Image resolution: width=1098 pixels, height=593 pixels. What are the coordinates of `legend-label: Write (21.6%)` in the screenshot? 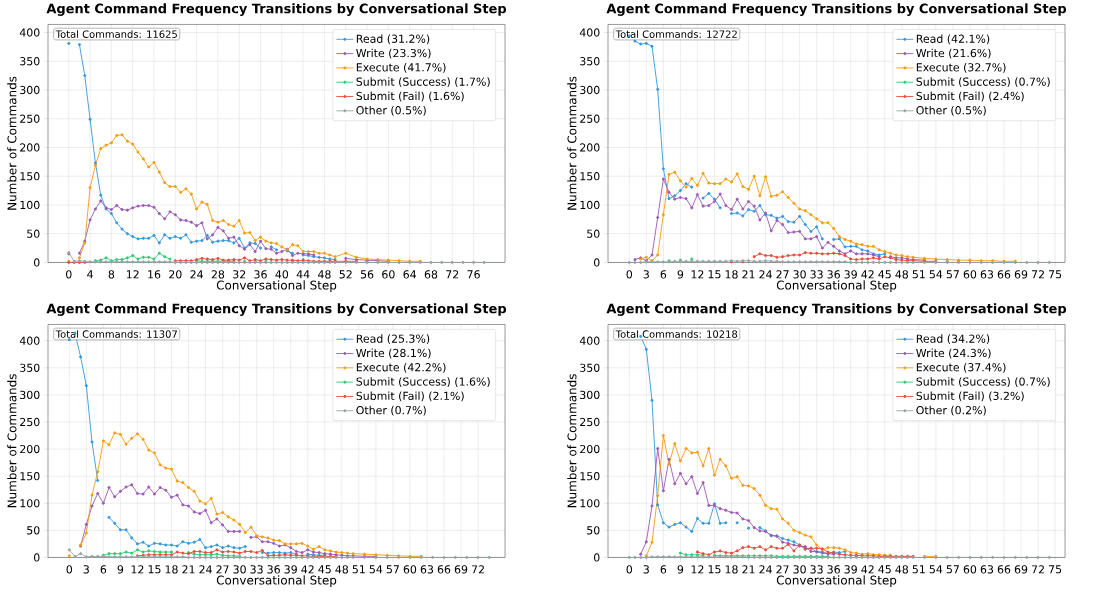 It's located at (953, 53).